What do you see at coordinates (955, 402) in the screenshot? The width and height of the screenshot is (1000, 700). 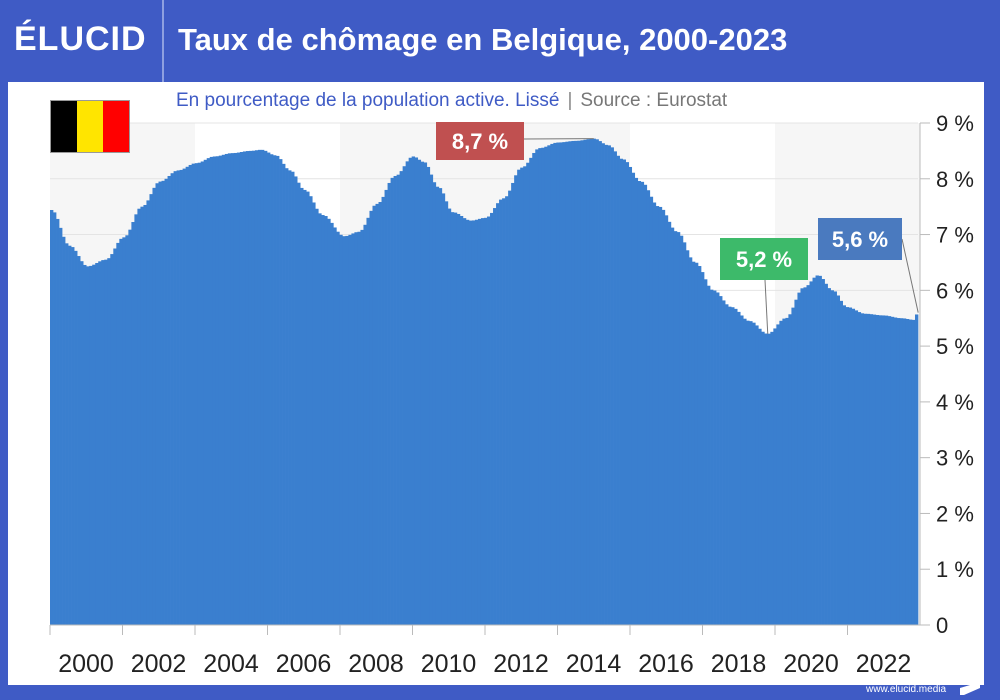 I see `y-tick-label: 4 %` at bounding box center [955, 402].